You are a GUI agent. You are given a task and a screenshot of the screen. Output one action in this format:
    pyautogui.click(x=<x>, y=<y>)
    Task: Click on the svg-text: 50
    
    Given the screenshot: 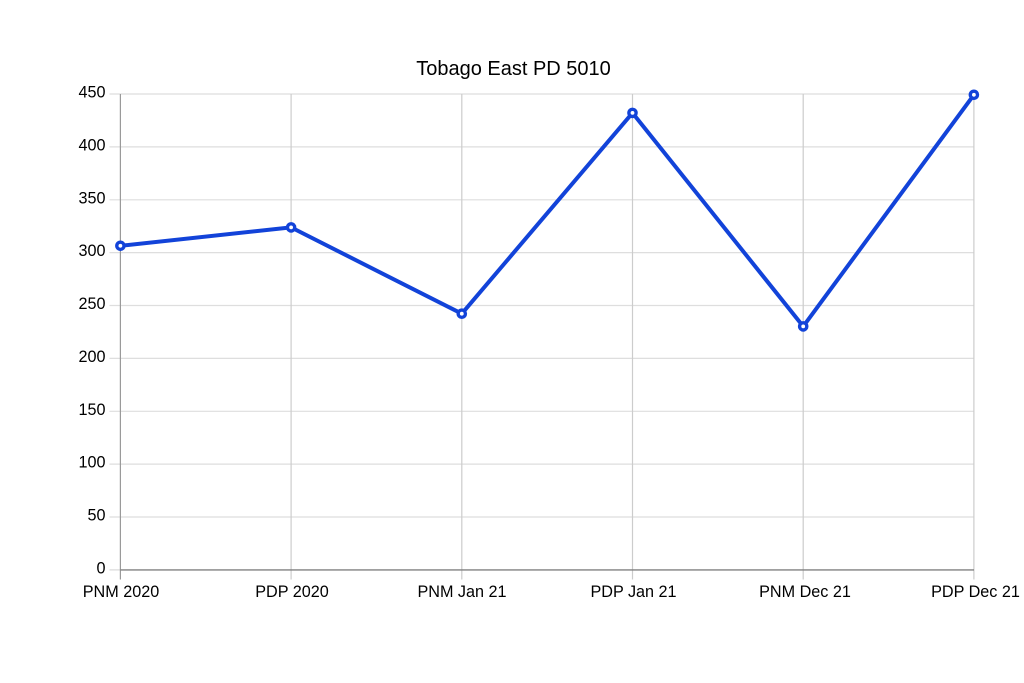 What is the action you would take?
    pyautogui.click(x=96, y=516)
    